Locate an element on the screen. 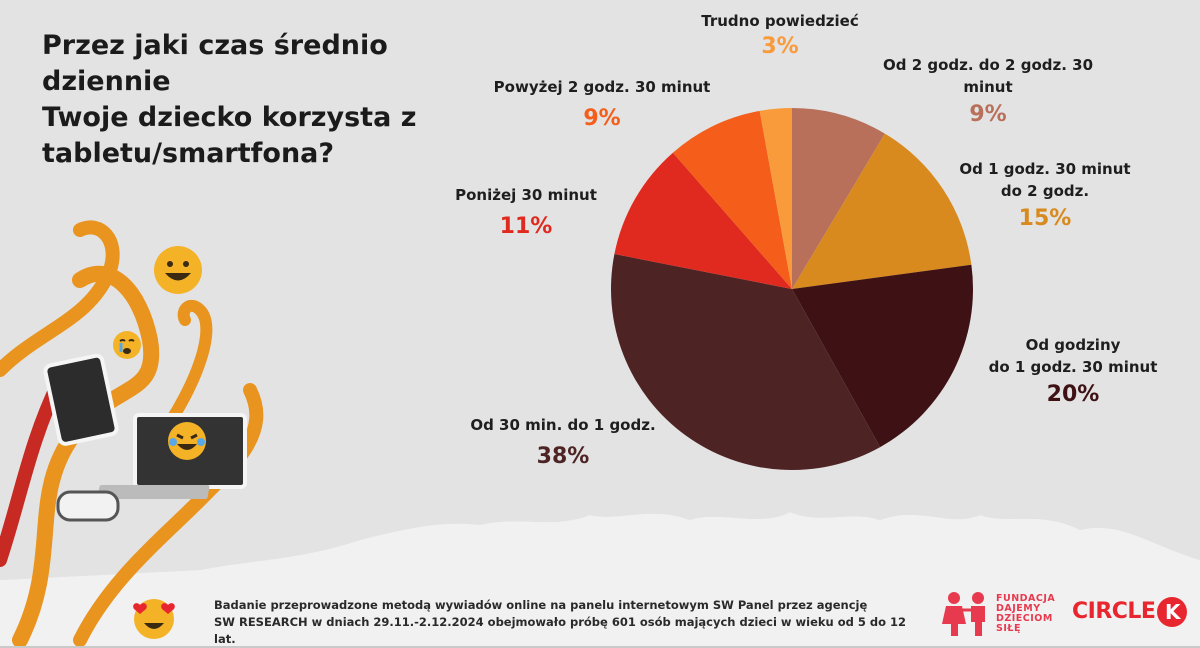 This screenshot has width=1200, height=648. slice-label-text: do 2 godz. is located at coordinates (1045, 191).